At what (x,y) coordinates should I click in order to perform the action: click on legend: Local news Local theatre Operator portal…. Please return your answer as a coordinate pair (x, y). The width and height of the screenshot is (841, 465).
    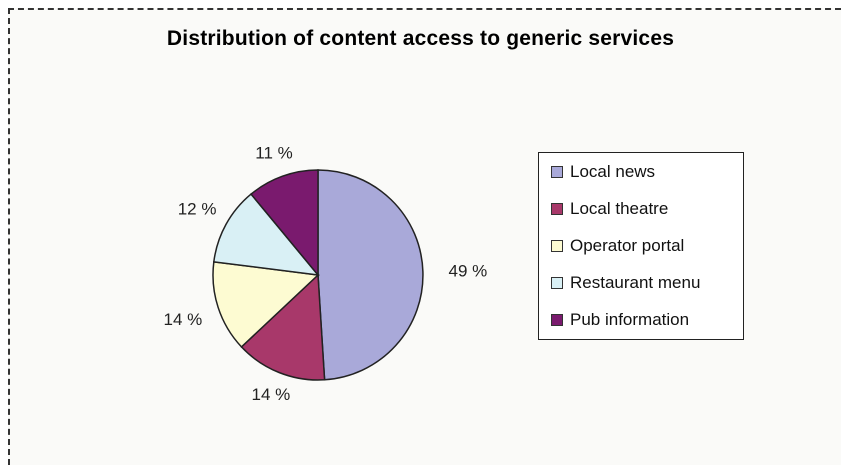
    Looking at the image, I should click on (641, 246).